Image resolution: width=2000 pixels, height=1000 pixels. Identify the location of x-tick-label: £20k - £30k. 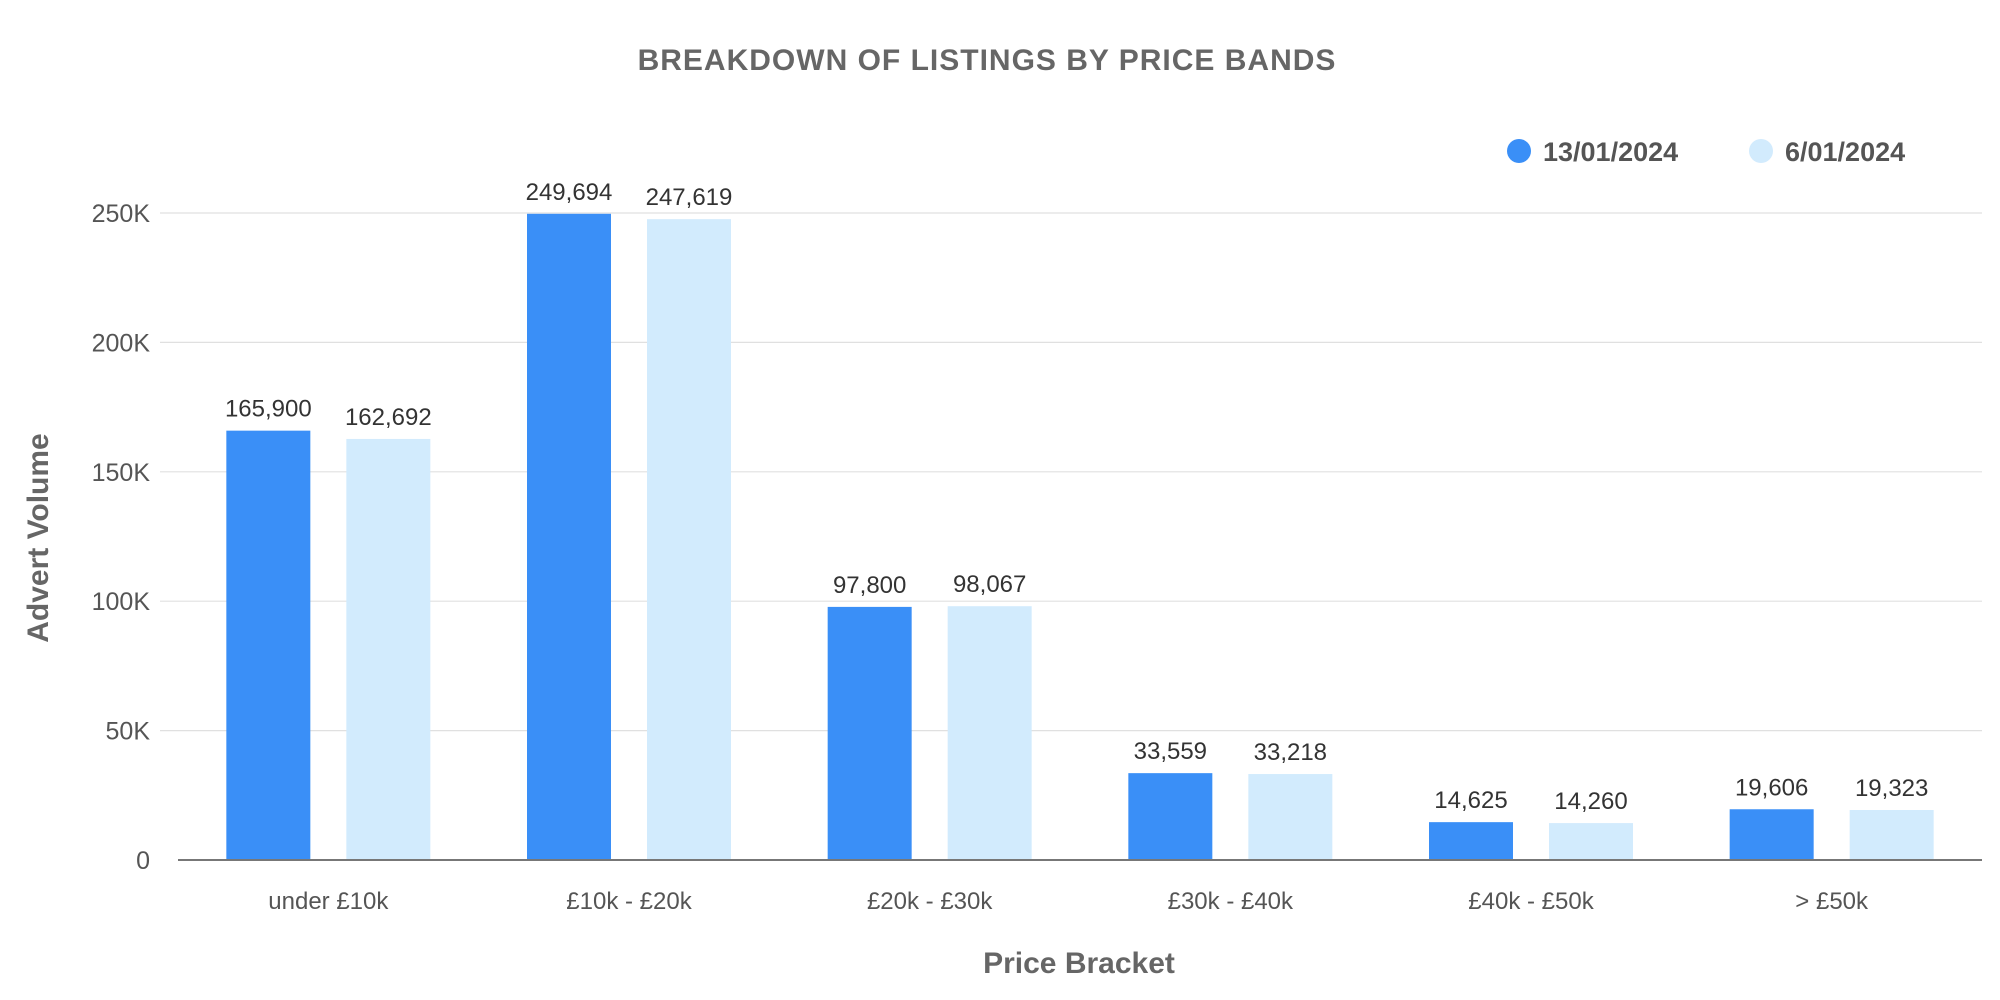
(930, 901).